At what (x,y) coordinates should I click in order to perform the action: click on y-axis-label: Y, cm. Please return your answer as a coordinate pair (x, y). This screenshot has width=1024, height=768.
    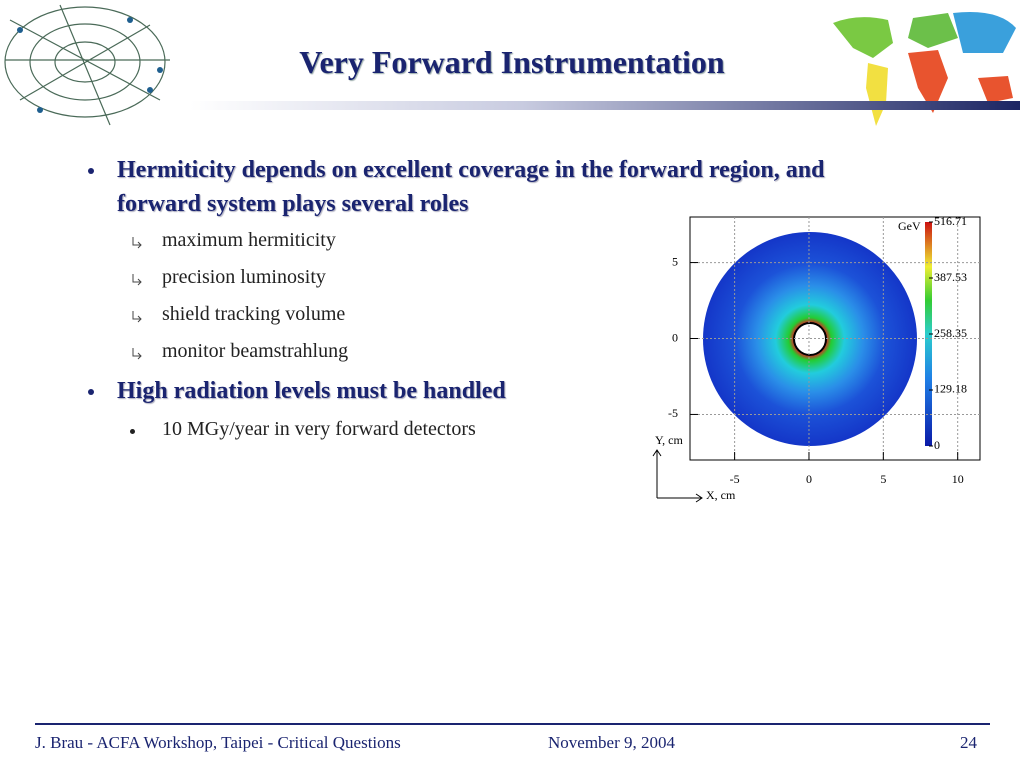
    Looking at the image, I should click on (669, 440).